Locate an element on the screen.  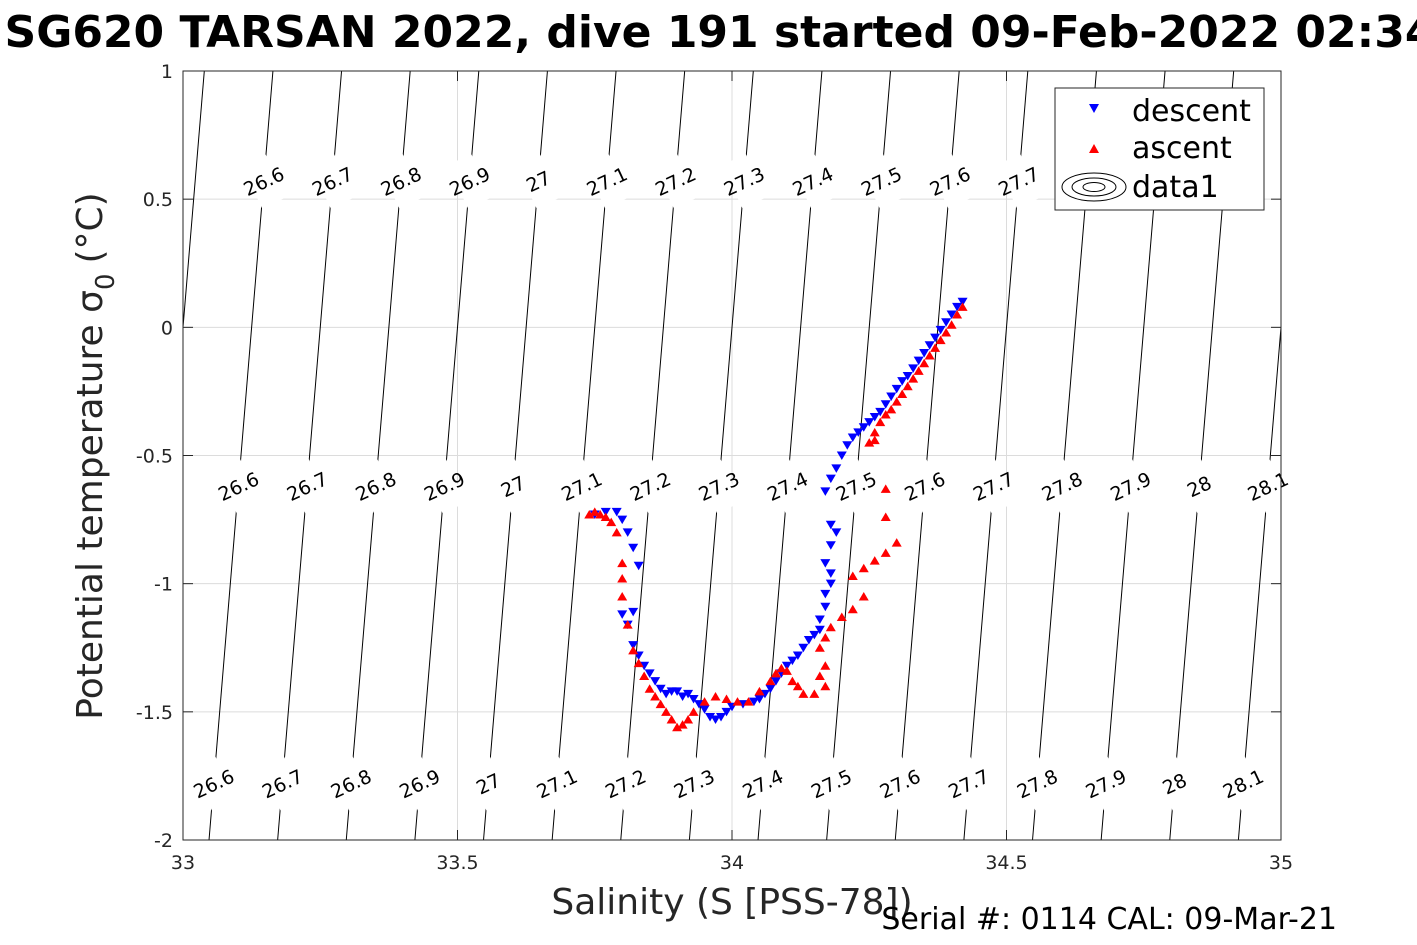
y-tick-label: -2 is located at coordinates (163, 841).